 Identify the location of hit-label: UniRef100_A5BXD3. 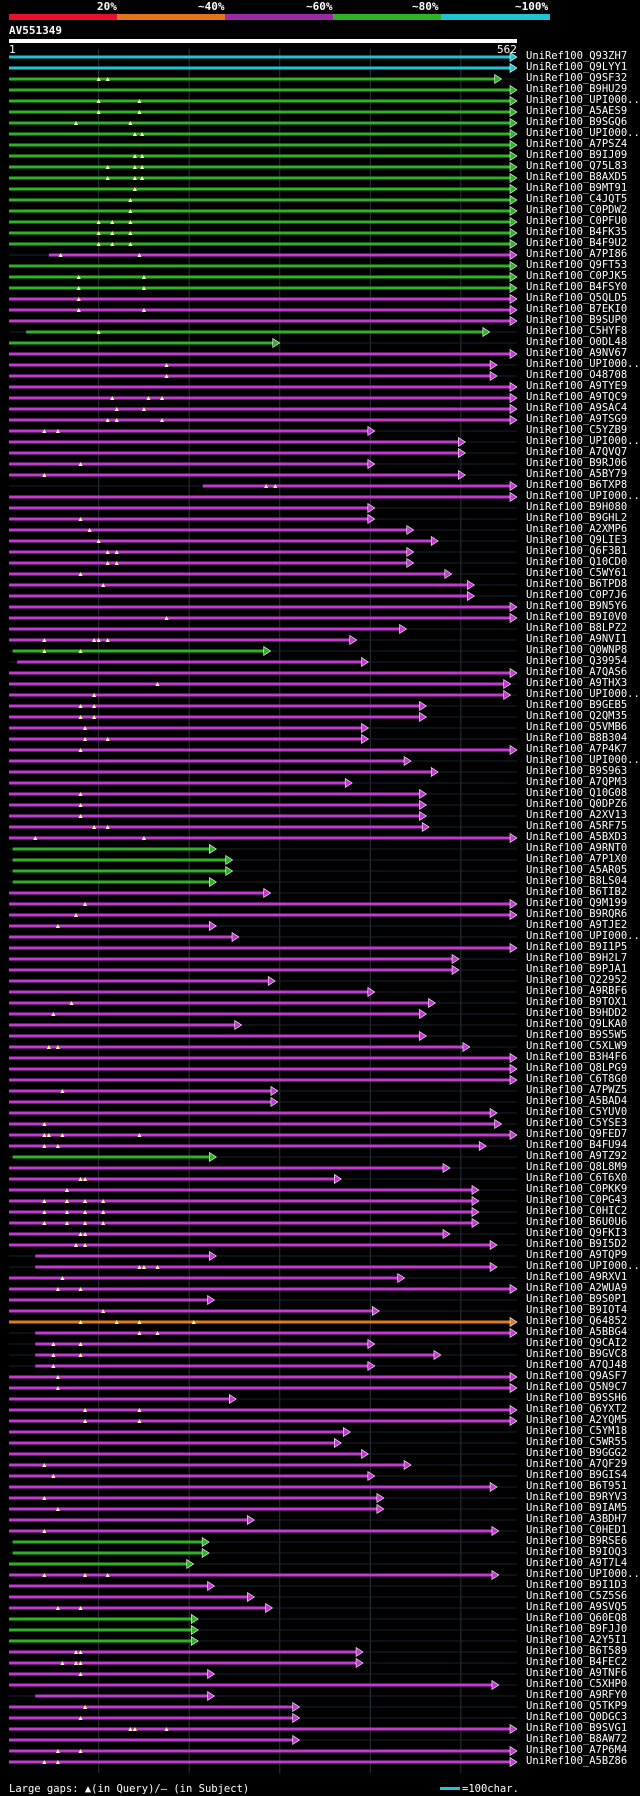
(577, 837).